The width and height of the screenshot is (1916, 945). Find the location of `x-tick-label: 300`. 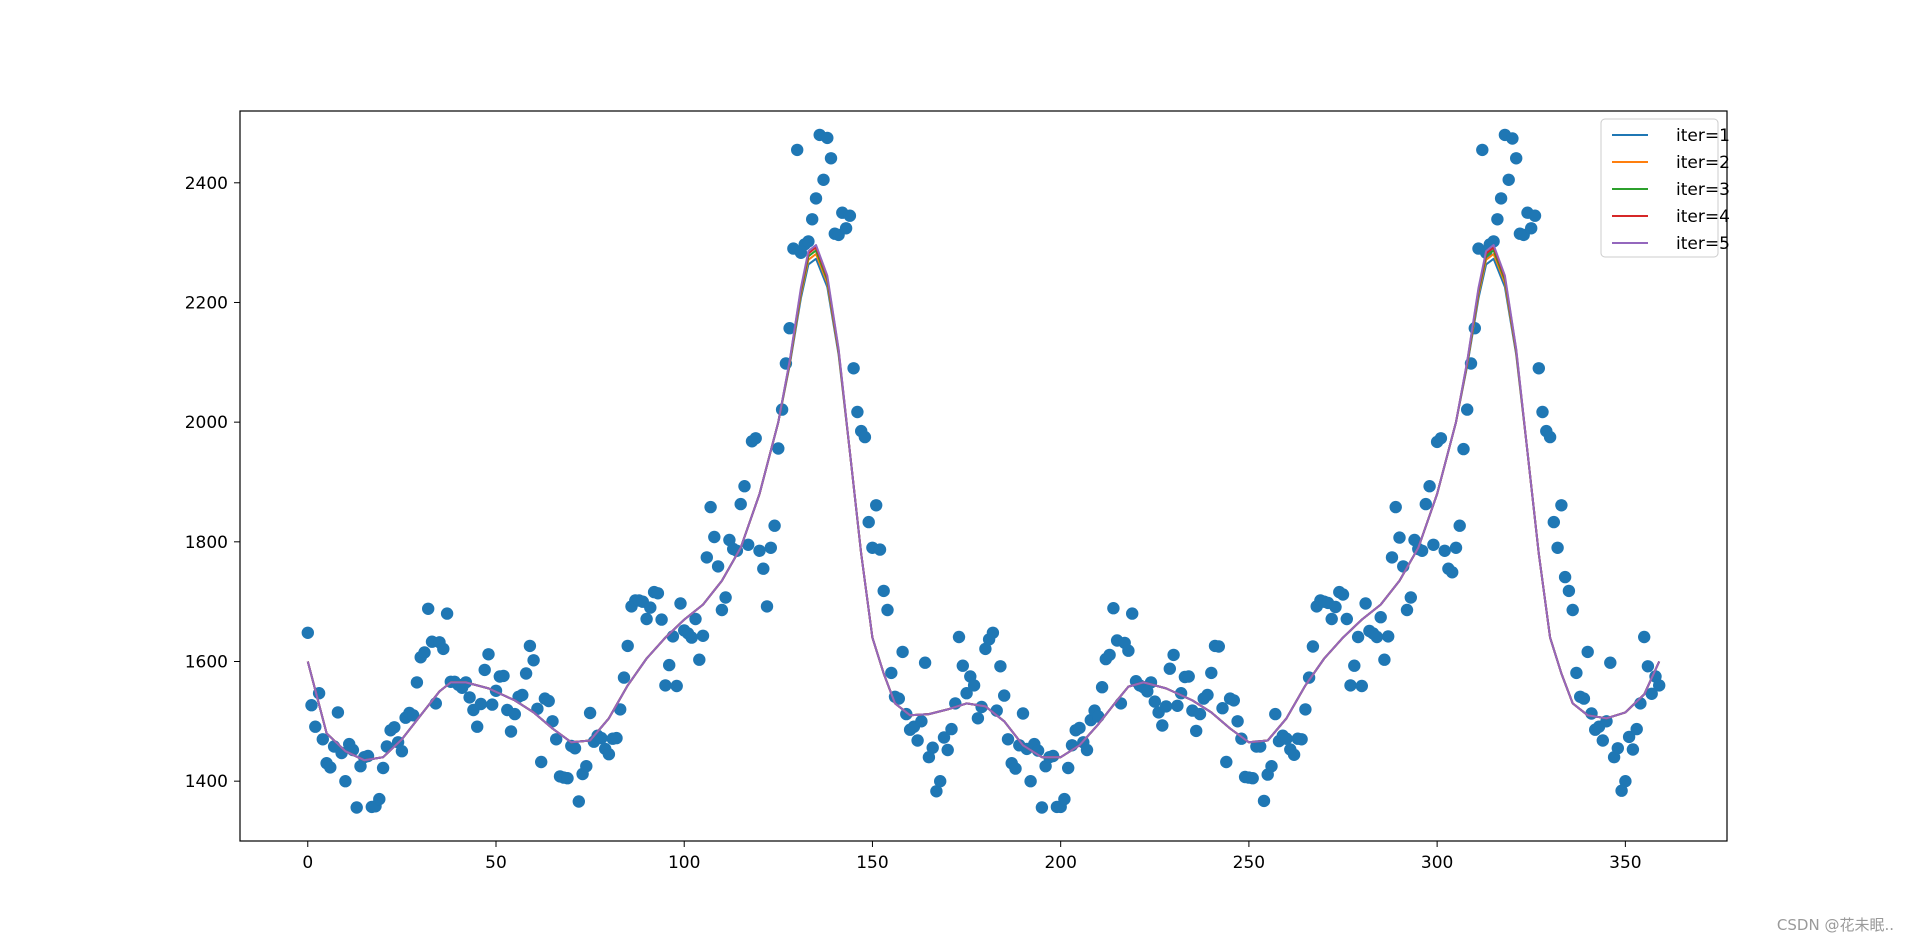

x-tick-label: 300 is located at coordinates (1437, 863).